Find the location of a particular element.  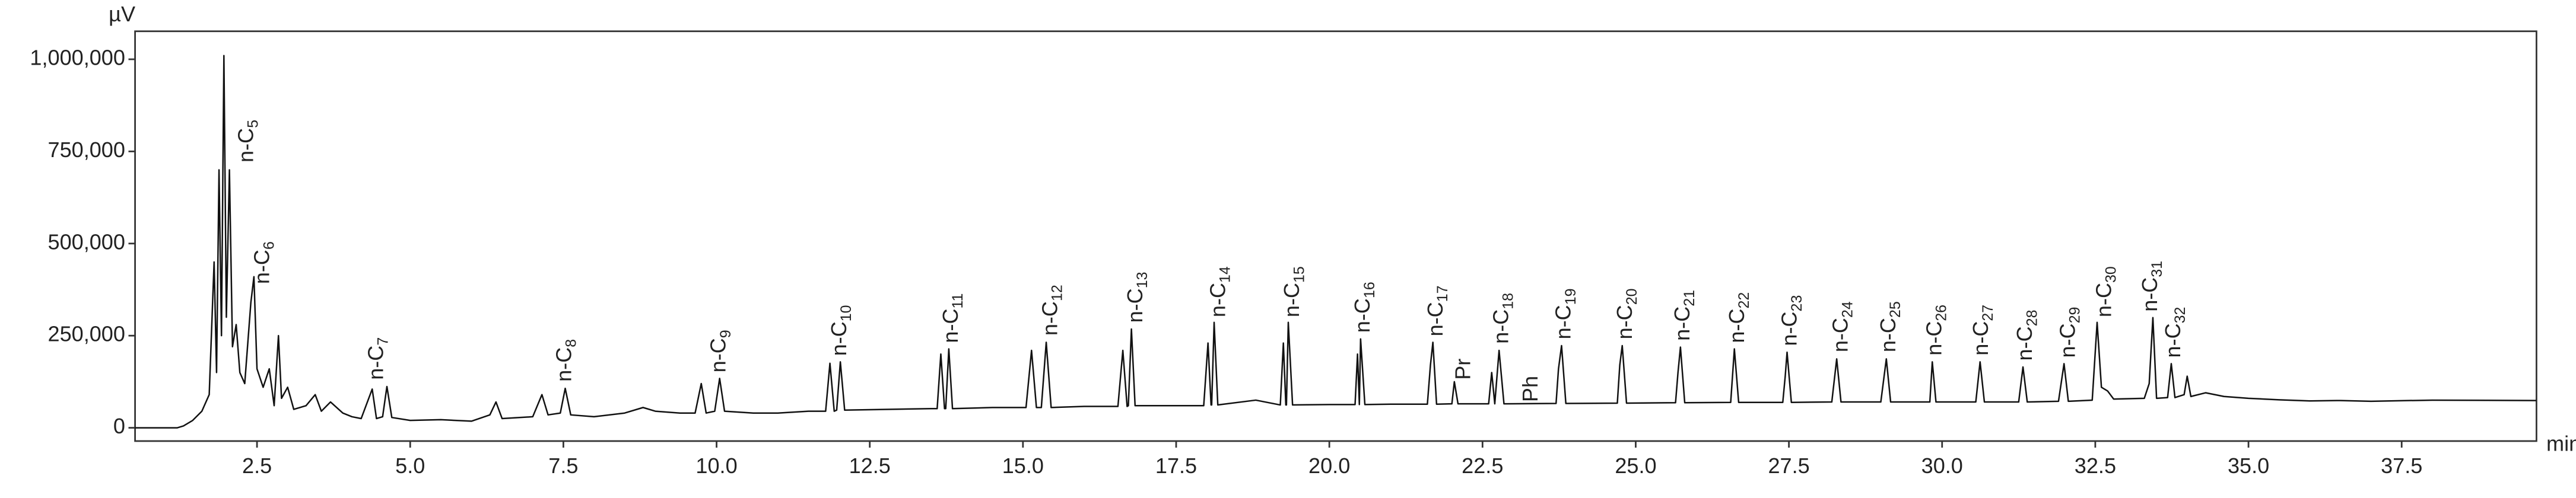

peak-label-text: Ph is located at coordinates (1529, 389).